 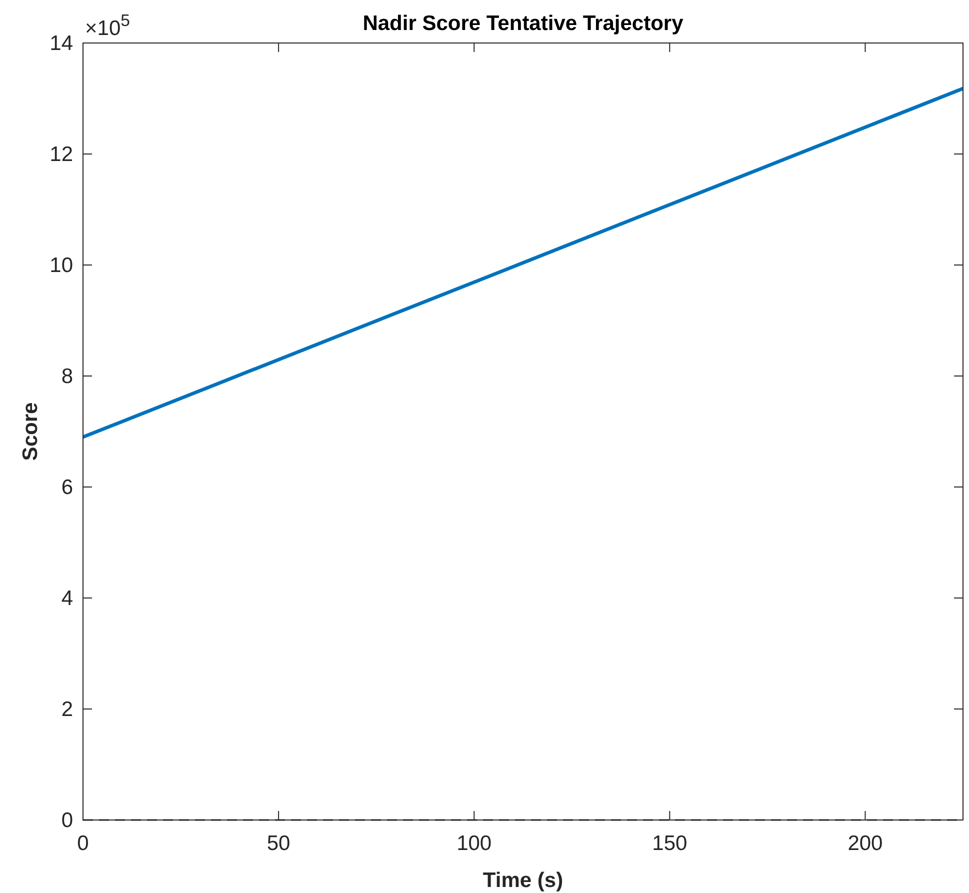 I want to click on x-tick-label: 100, so click(x=474, y=843).